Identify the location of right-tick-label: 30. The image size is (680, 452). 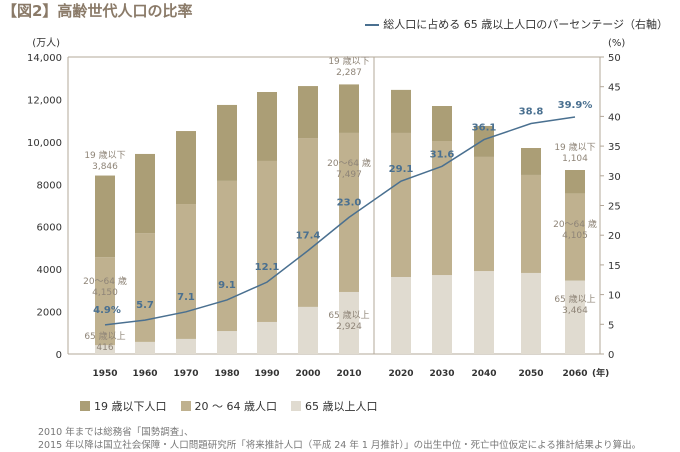
(614, 177).